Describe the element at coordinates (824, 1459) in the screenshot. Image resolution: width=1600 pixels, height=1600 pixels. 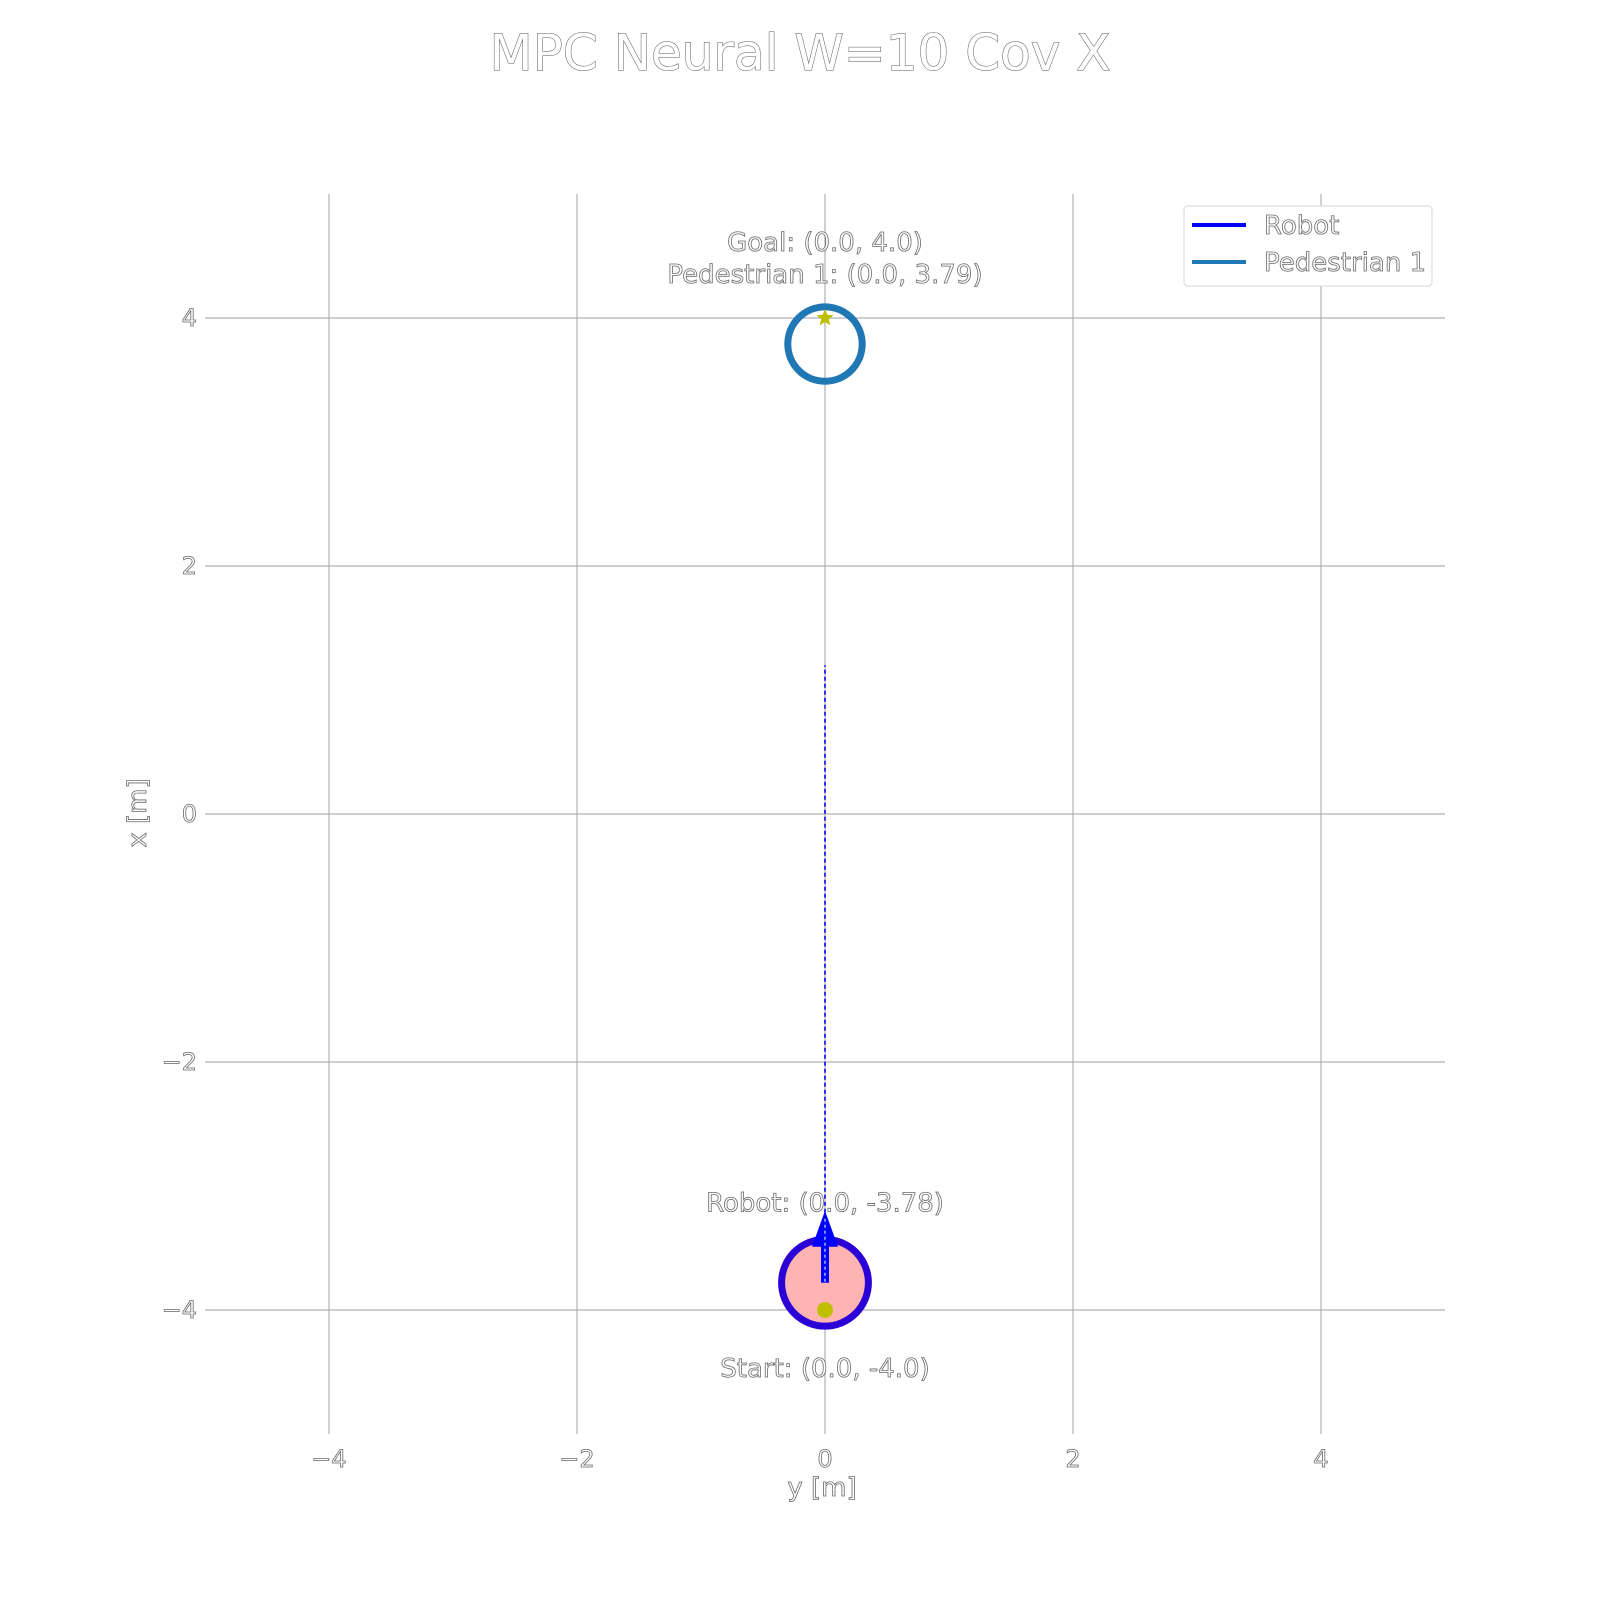
I see `x-tick-label: 0` at that location.